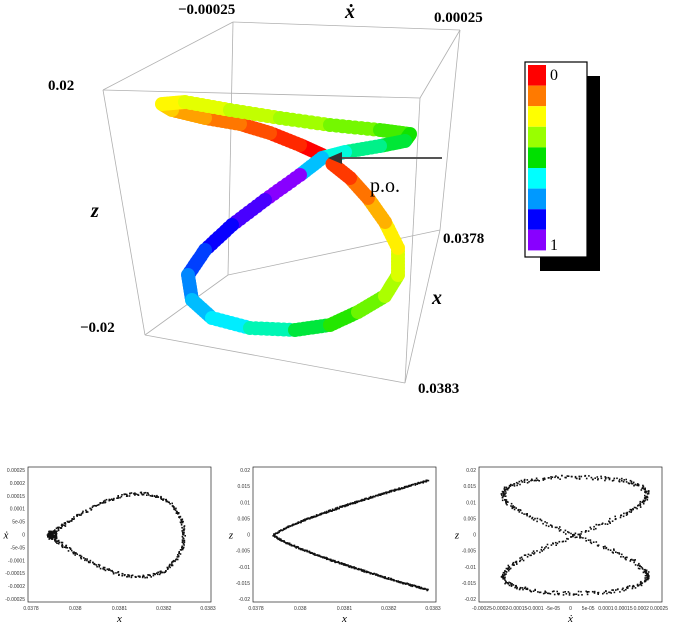  I want to click on panel-frame, so click(570, 534).